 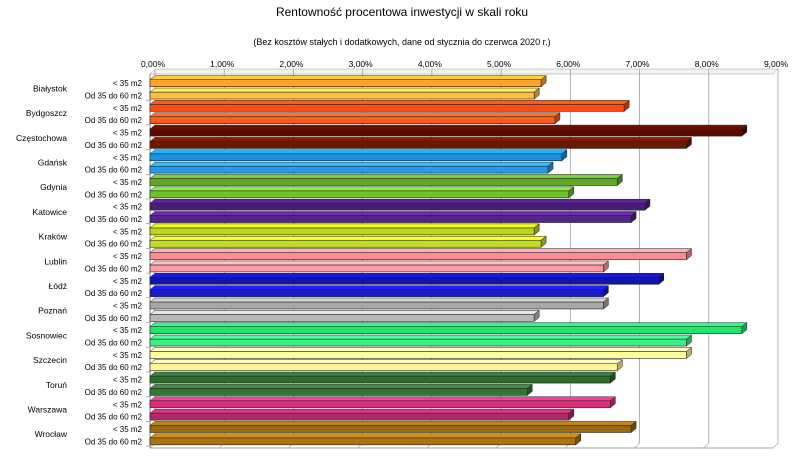 What do you see at coordinates (50, 360) in the screenshot?
I see `city-label: Szczecin` at bounding box center [50, 360].